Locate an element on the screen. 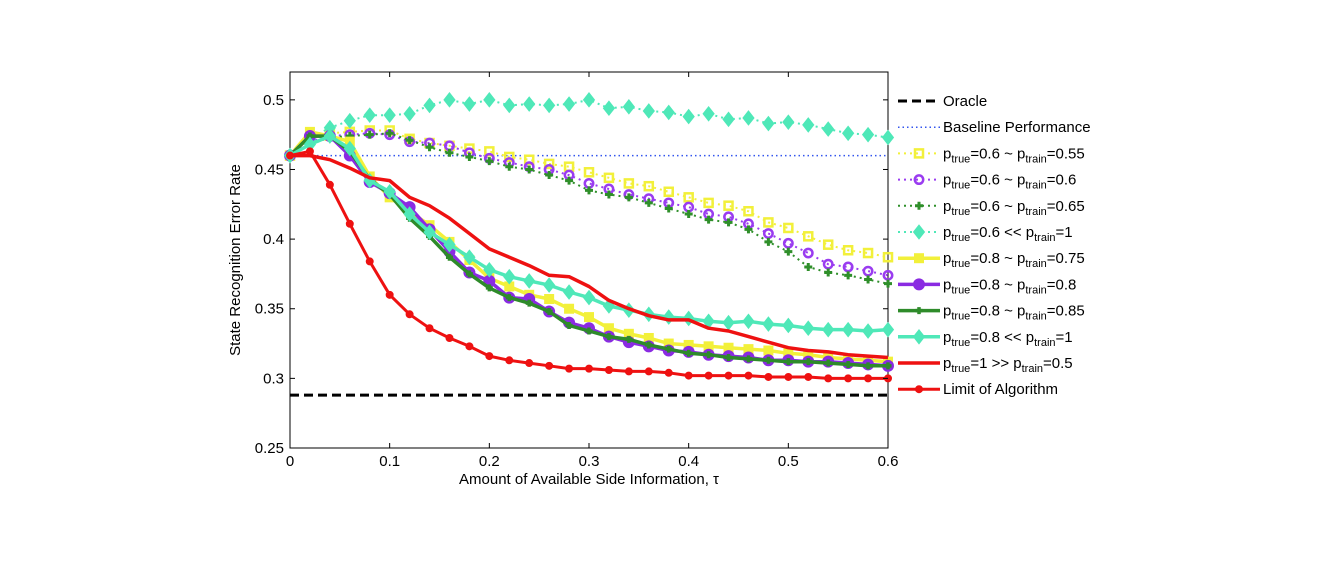  legend-marker is located at coordinates (919, 284).